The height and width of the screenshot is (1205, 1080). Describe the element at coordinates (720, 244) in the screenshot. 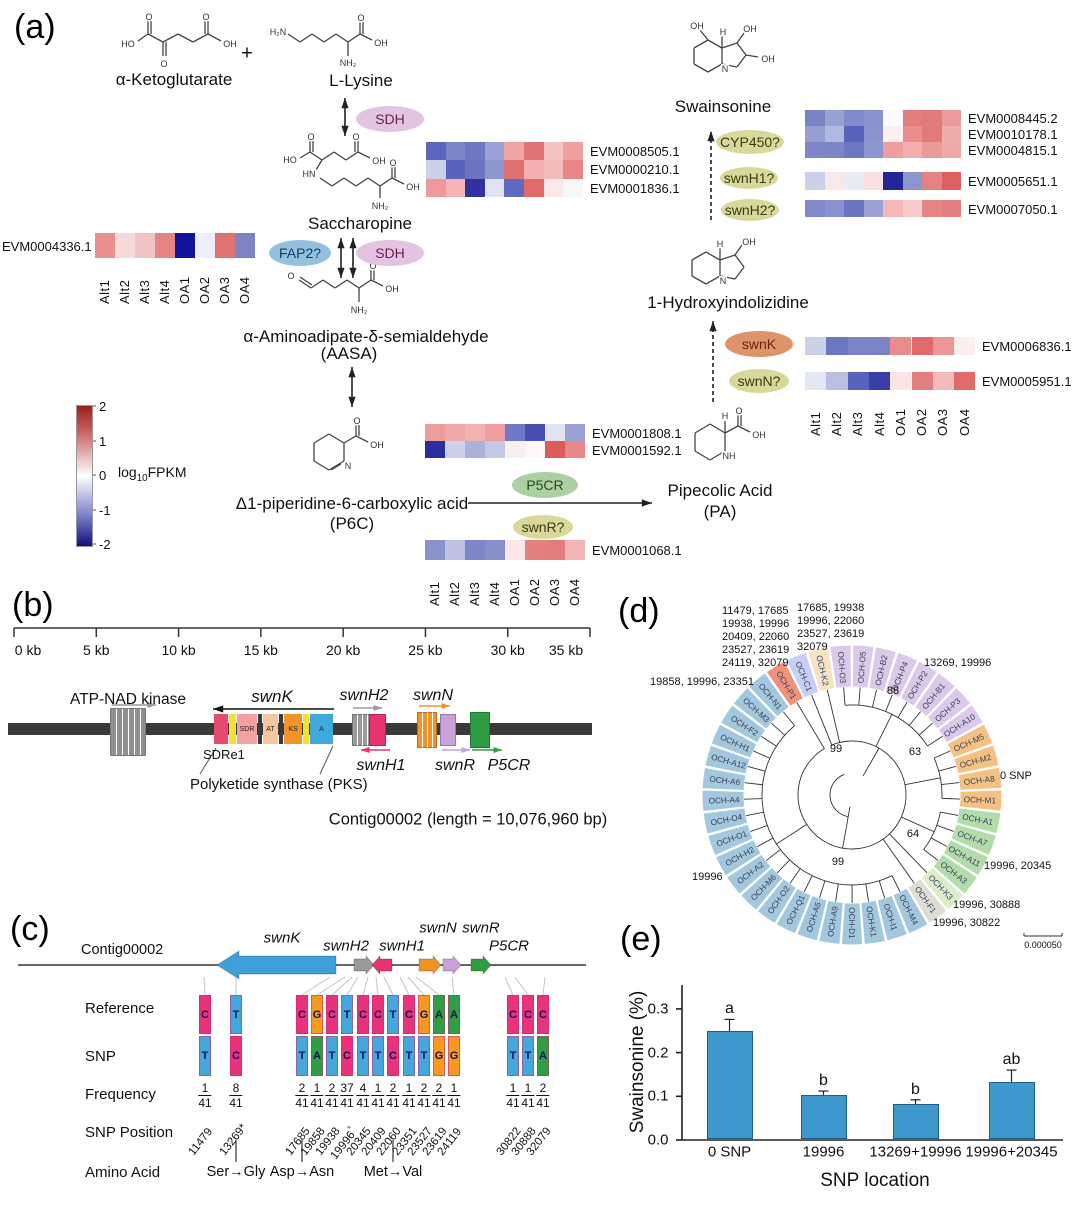

I see `hydroxyindolizidine-structure-atom: H` at that location.